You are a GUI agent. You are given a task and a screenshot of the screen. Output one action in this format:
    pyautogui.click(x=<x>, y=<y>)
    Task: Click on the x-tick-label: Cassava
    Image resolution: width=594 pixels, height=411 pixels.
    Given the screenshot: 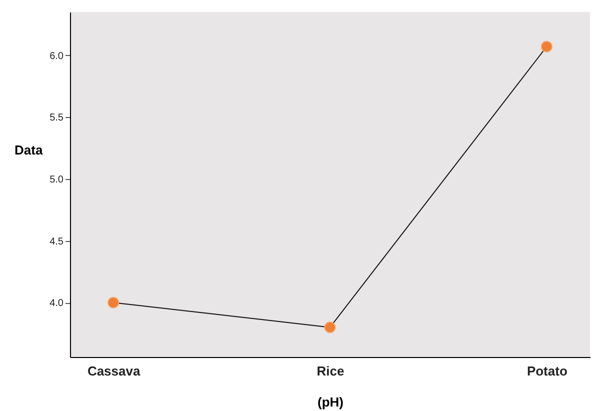 What is the action you would take?
    pyautogui.click(x=114, y=371)
    